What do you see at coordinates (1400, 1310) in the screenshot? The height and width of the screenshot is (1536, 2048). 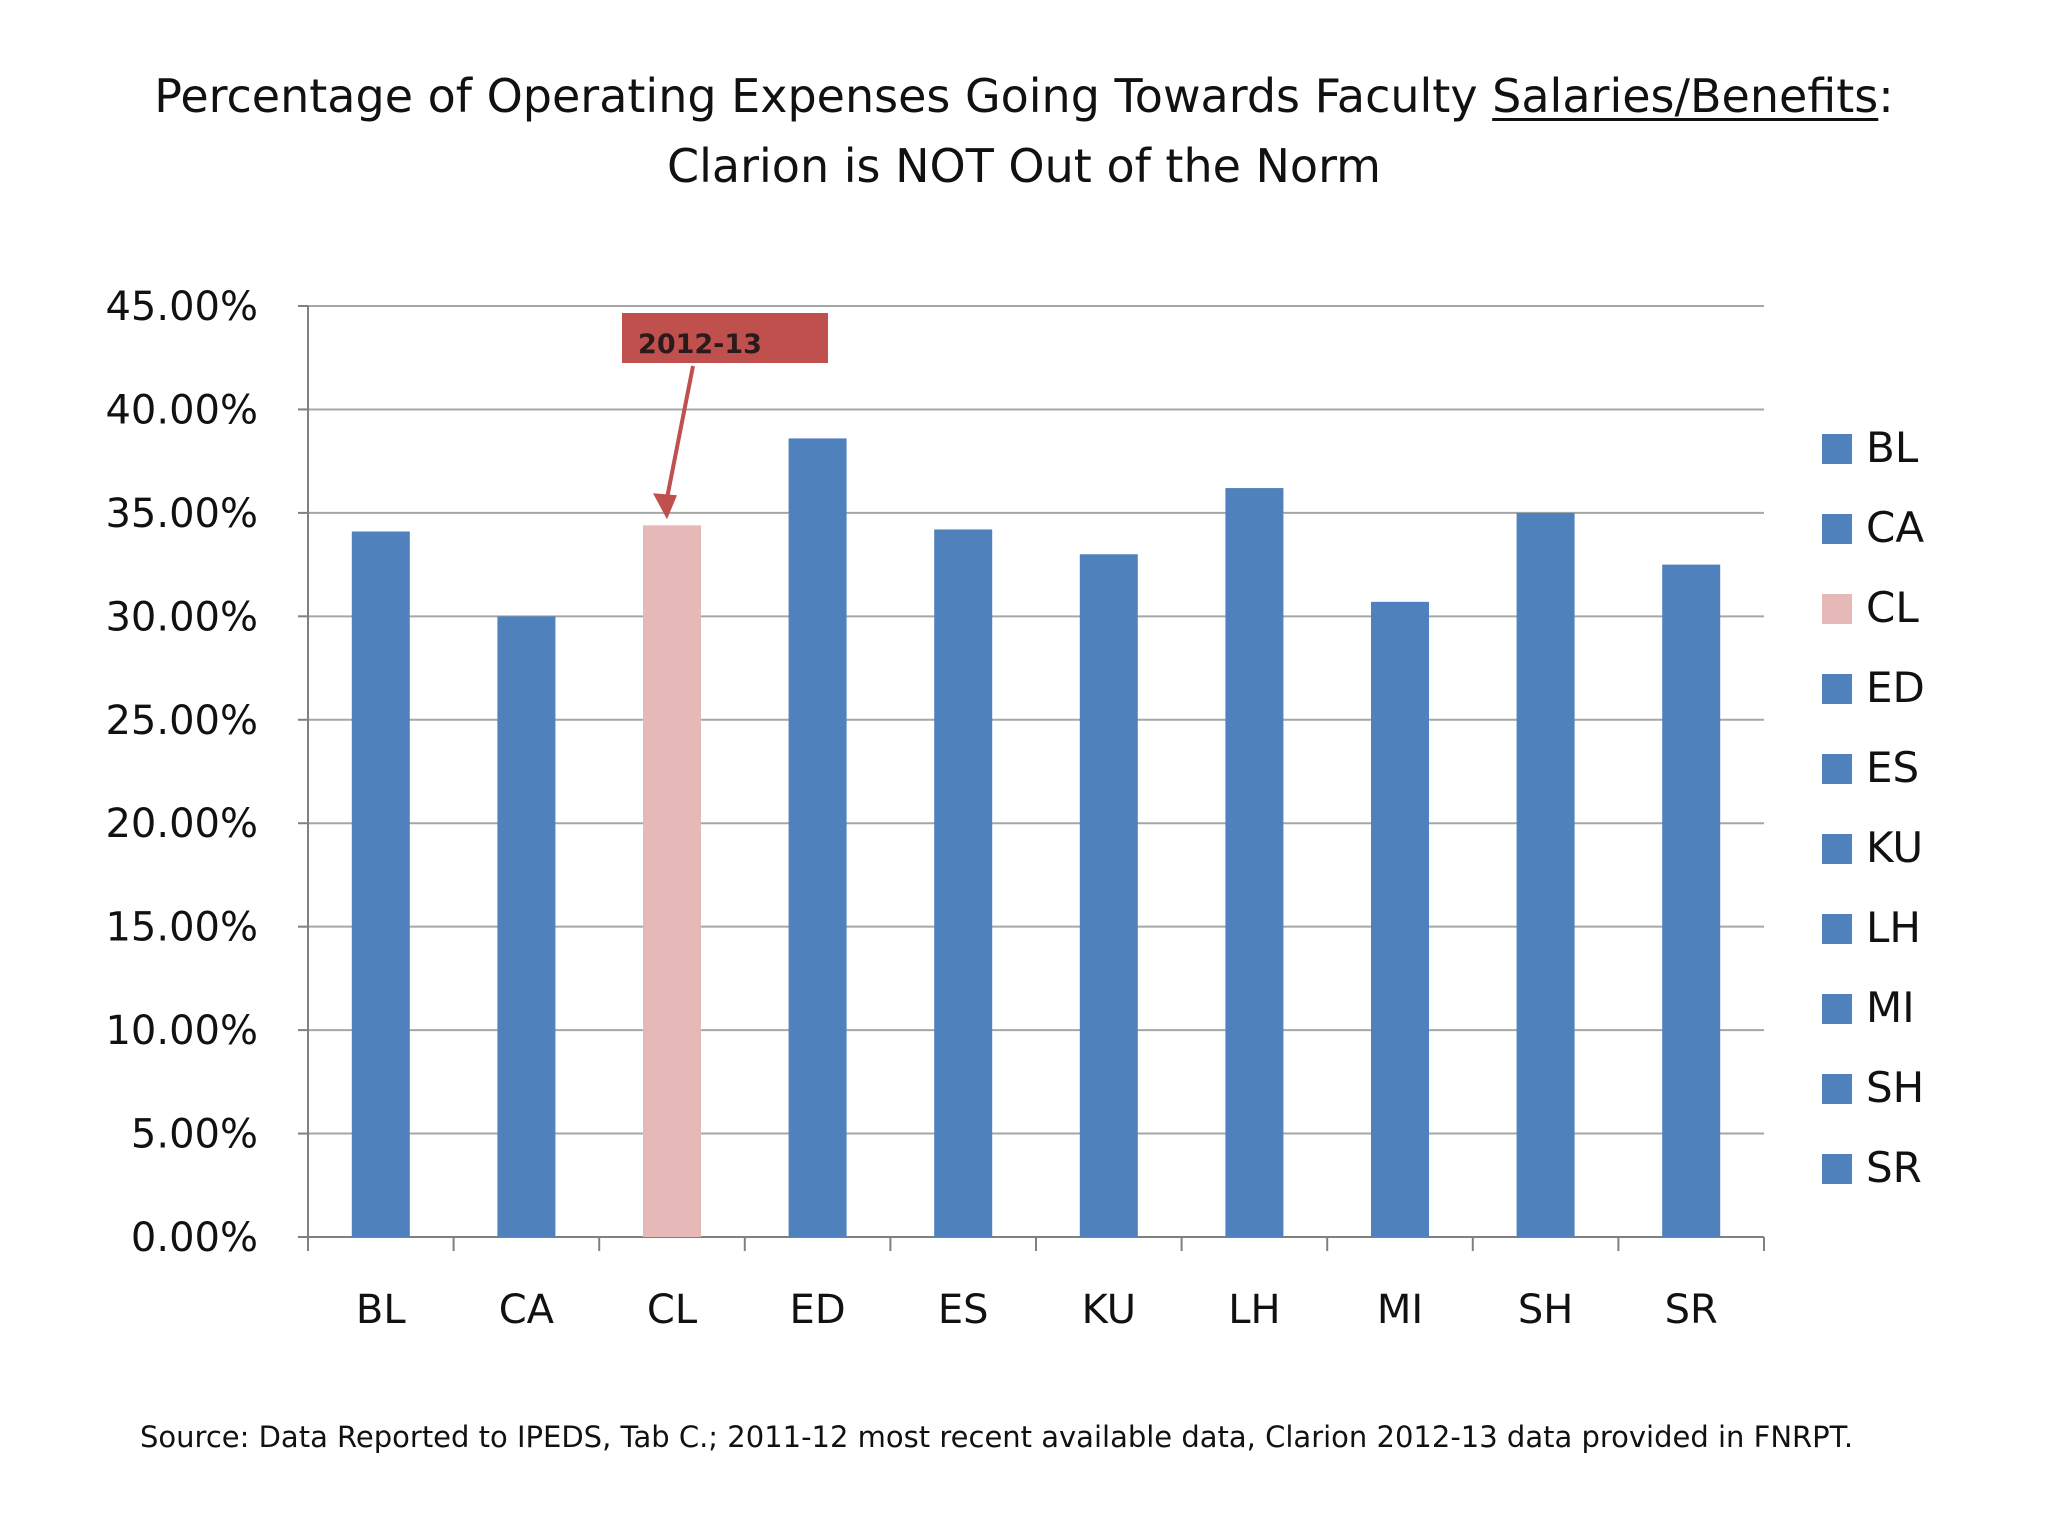 I see `x-tick-label: MI` at bounding box center [1400, 1310].